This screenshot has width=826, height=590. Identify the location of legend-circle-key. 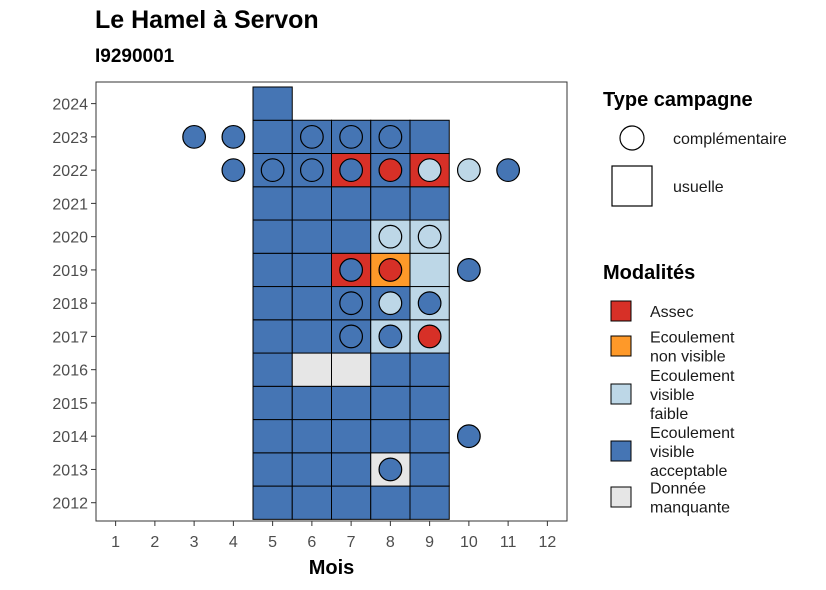
(632, 138).